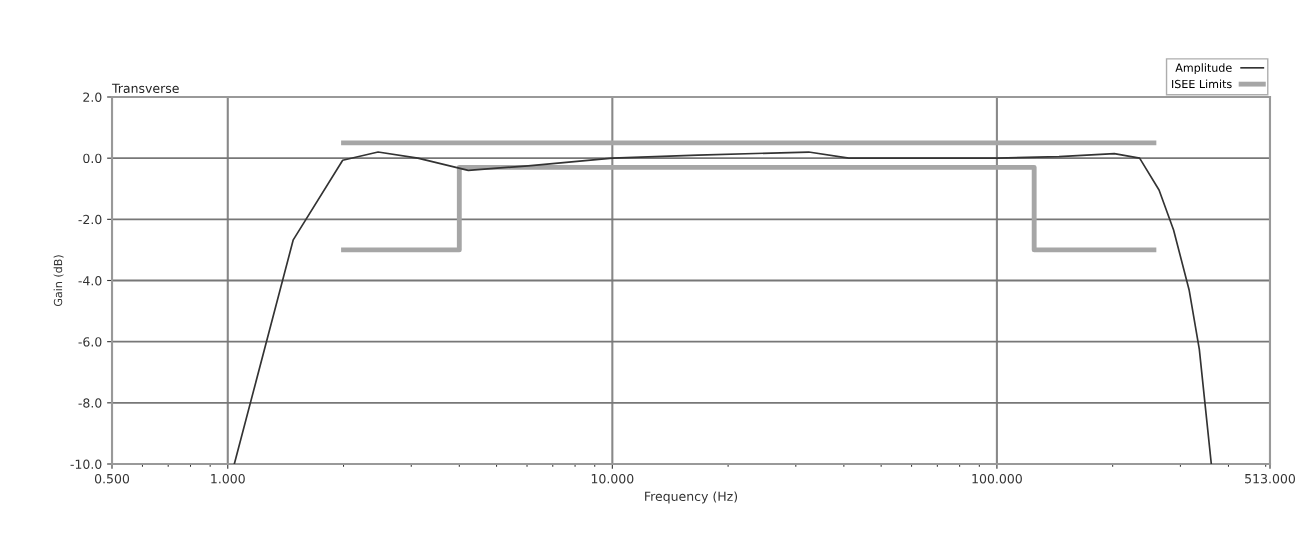 The height and width of the screenshot is (538, 1309). I want to click on x-tick-label: 0.500, so click(112, 478).